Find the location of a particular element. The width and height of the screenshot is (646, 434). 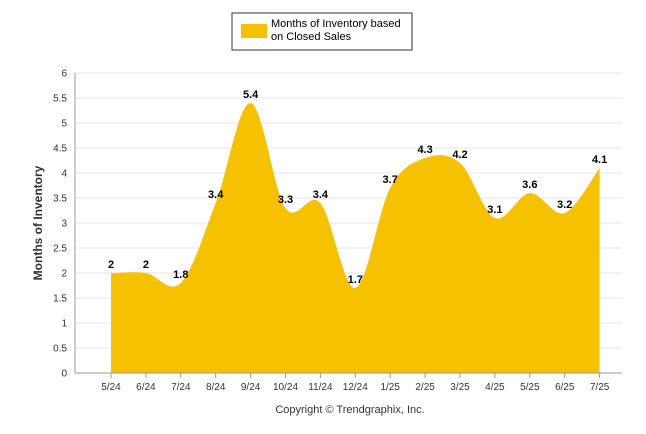

y-tick-label: 6 is located at coordinates (64, 74).